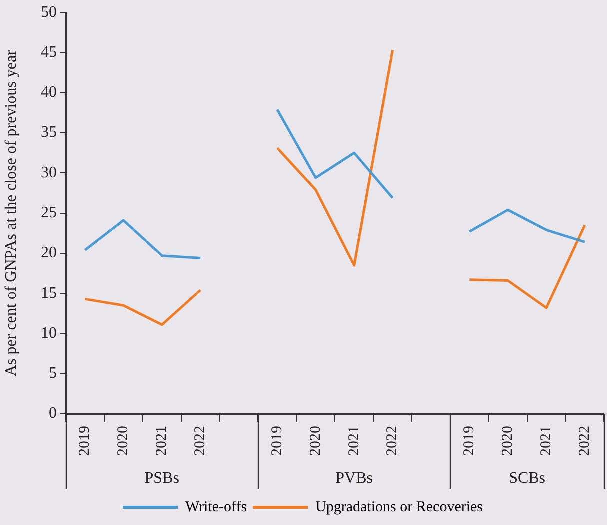  Describe the element at coordinates (400, 507) in the screenshot. I see `legend-label: Upgradations or Recoveries` at that location.